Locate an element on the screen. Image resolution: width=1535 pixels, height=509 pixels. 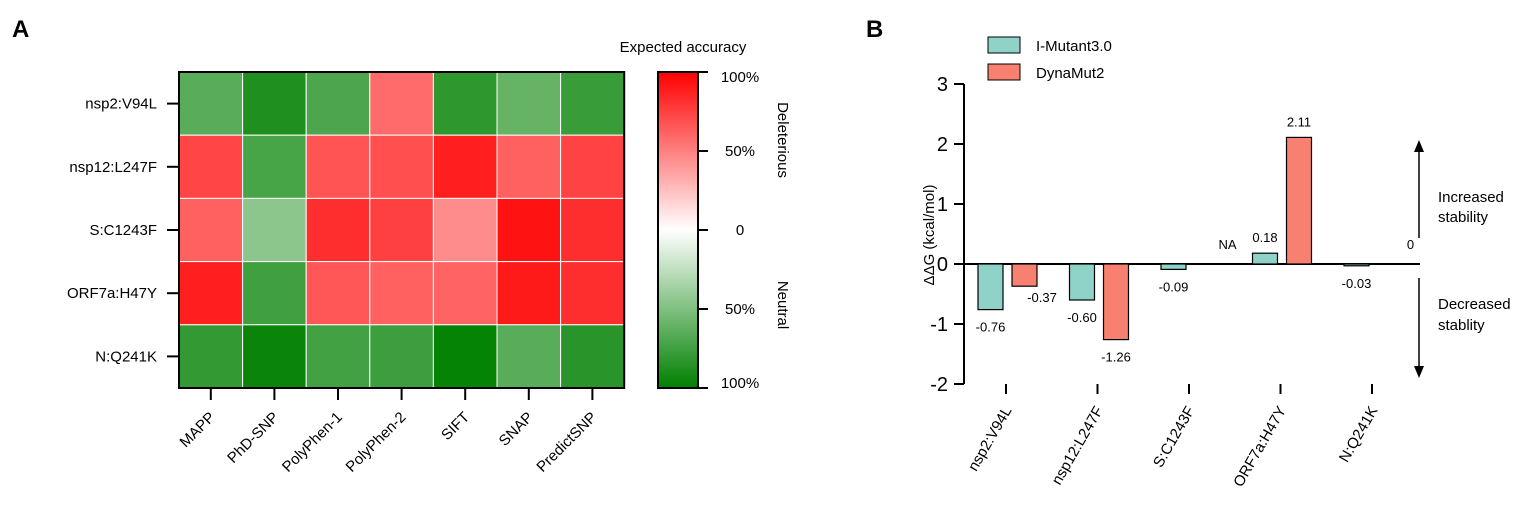
legend-swatch-i-mutant is located at coordinates (1004, 45).